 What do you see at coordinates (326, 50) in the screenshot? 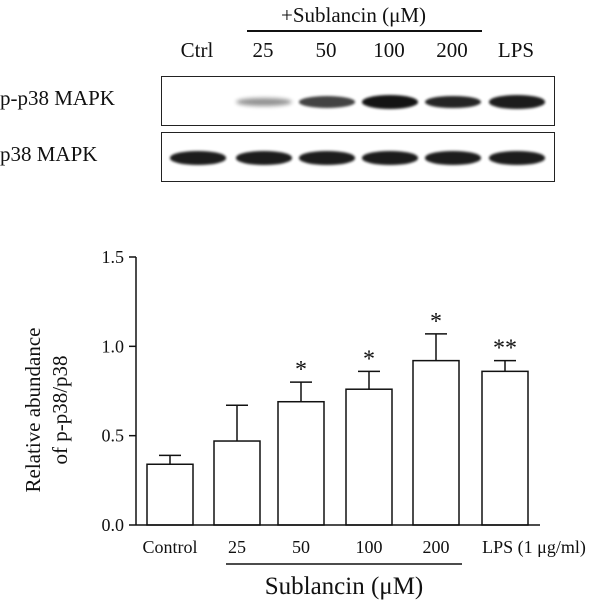
I see `lane-label-2: 50` at bounding box center [326, 50].